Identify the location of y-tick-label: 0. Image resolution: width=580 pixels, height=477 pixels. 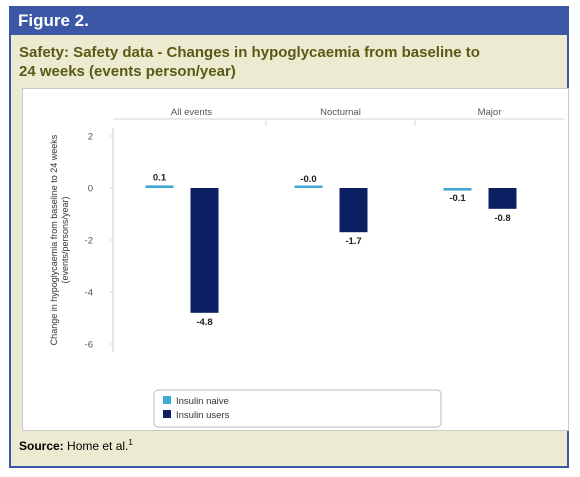
(90, 189).